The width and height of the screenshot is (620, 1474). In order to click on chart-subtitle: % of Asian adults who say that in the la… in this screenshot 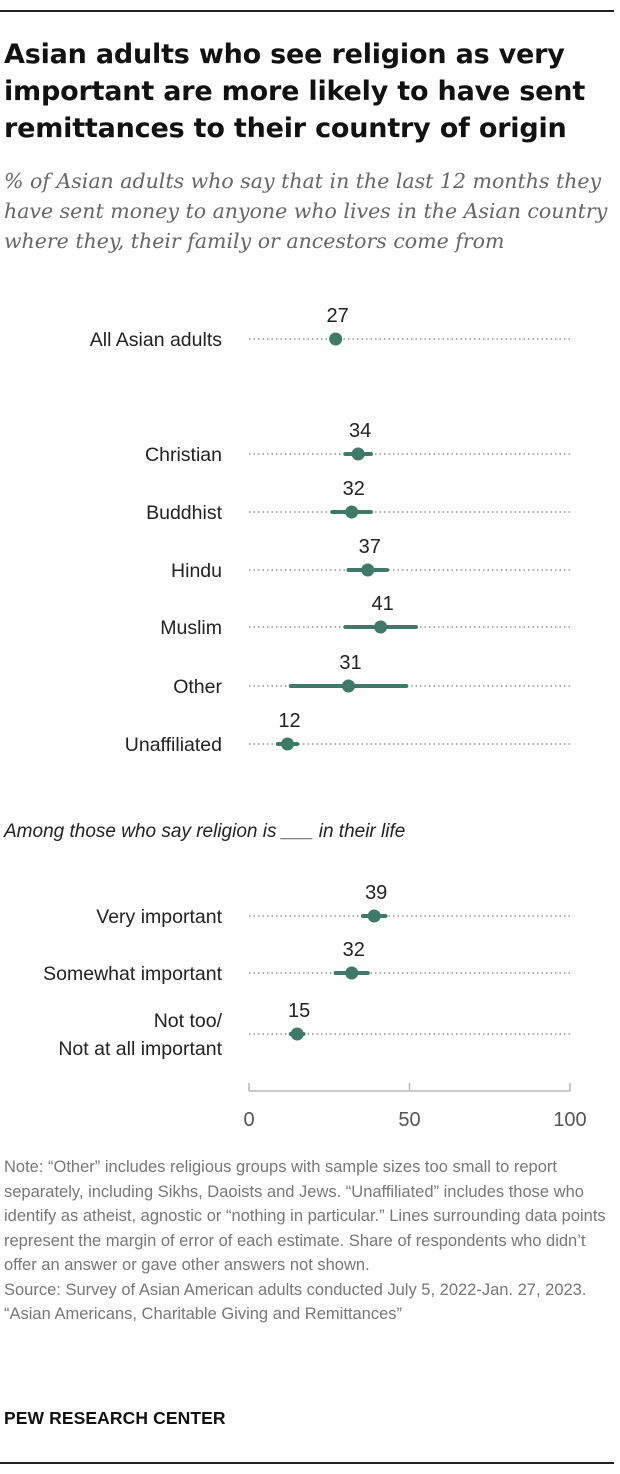, I will do `click(306, 211)`.